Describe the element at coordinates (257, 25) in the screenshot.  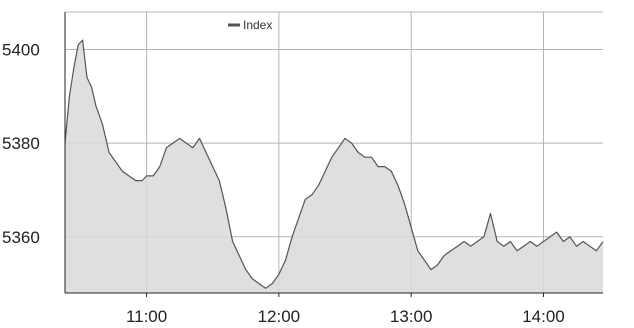
I see `legend-label-index: Index` at that location.